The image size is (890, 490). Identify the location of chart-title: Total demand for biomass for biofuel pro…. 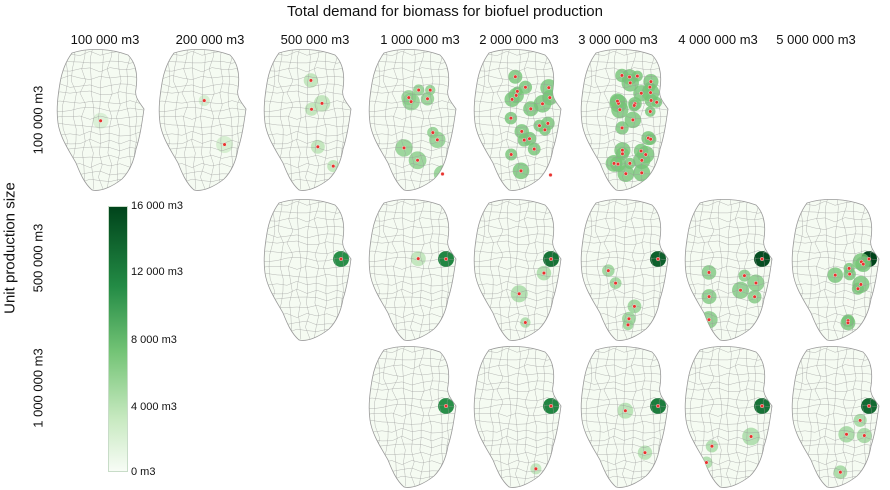
(444, 11).